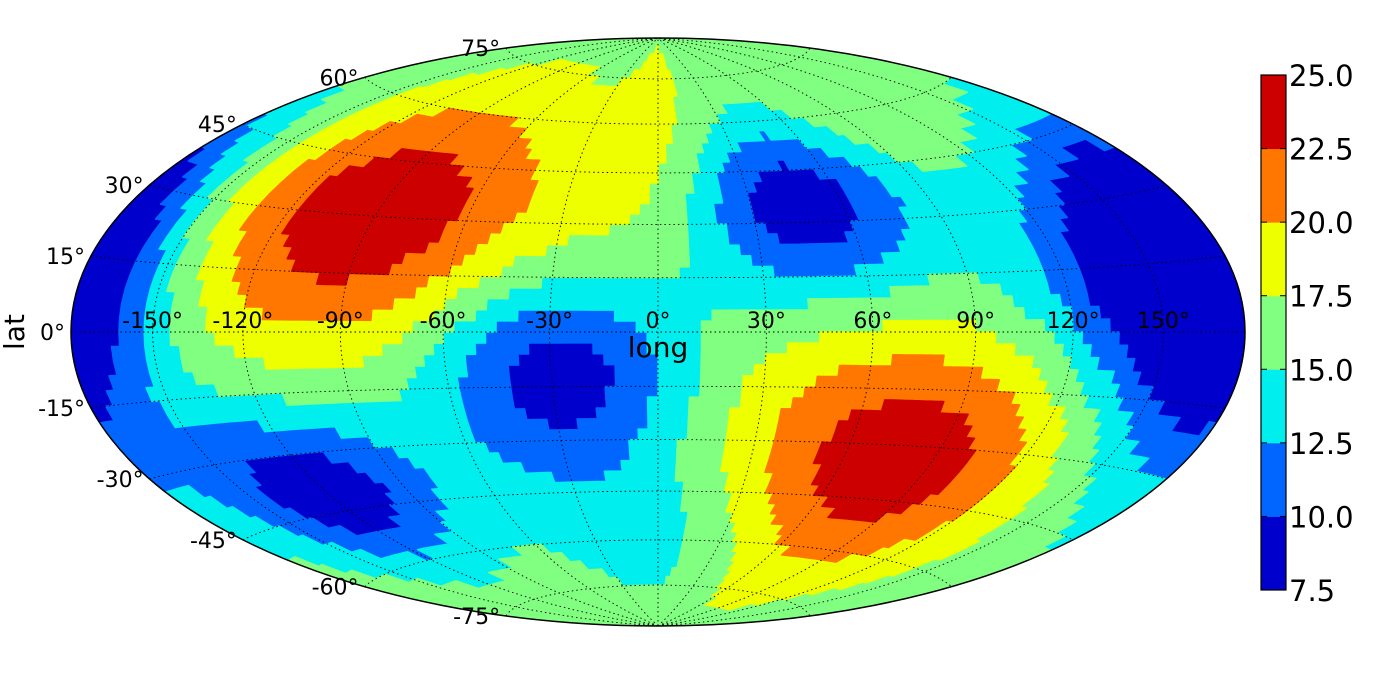 The width and height of the screenshot is (1400, 700). I want to click on x-axis-label: long, so click(658, 347).